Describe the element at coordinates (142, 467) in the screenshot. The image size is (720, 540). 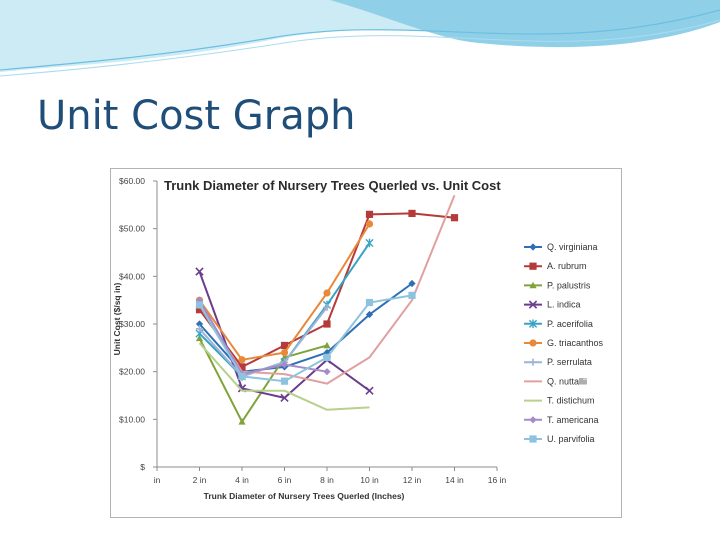
I see `y-tick-label: $` at that location.